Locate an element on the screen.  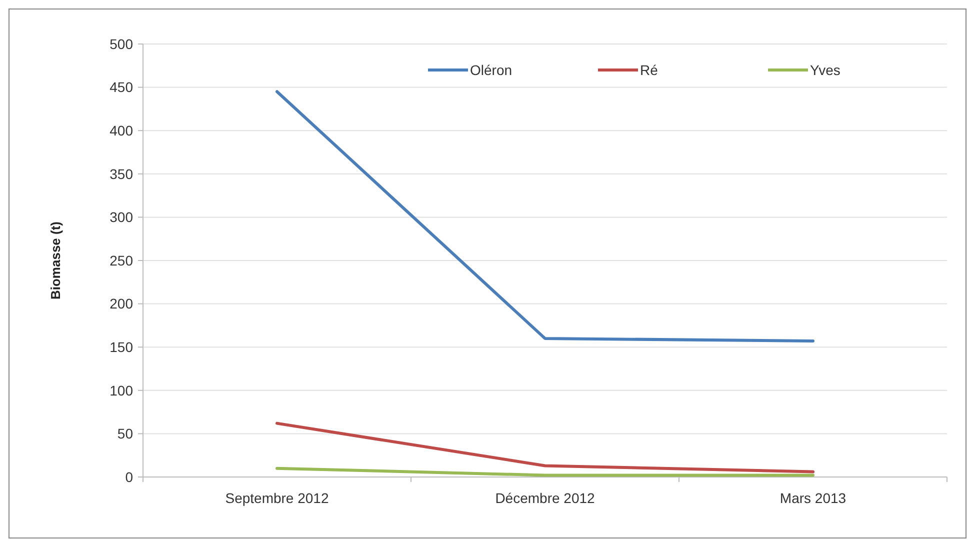
x-tick-label: Mars 2013 is located at coordinates (813, 498).